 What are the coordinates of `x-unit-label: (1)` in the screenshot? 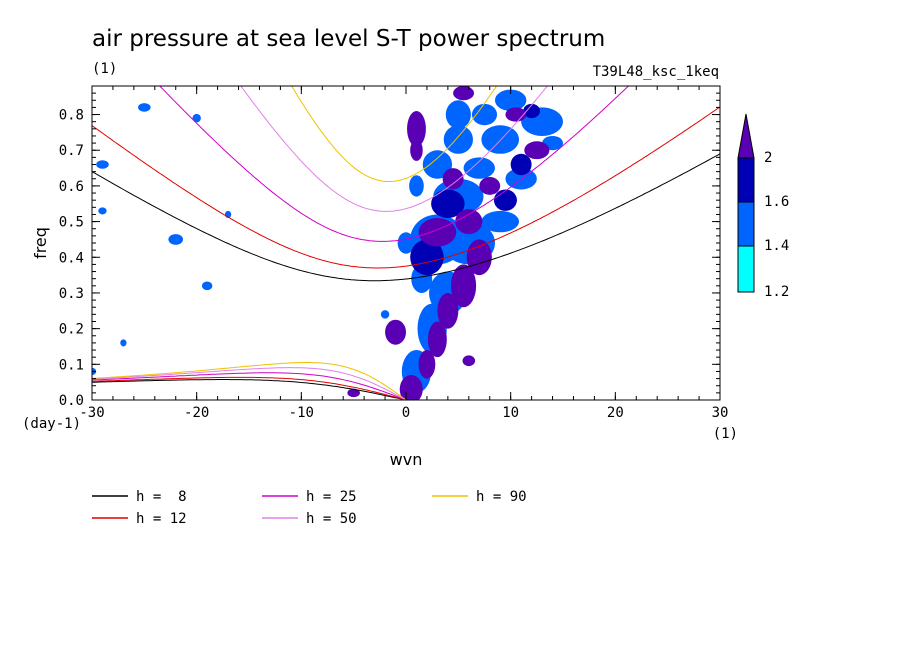 It's located at (725, 434).